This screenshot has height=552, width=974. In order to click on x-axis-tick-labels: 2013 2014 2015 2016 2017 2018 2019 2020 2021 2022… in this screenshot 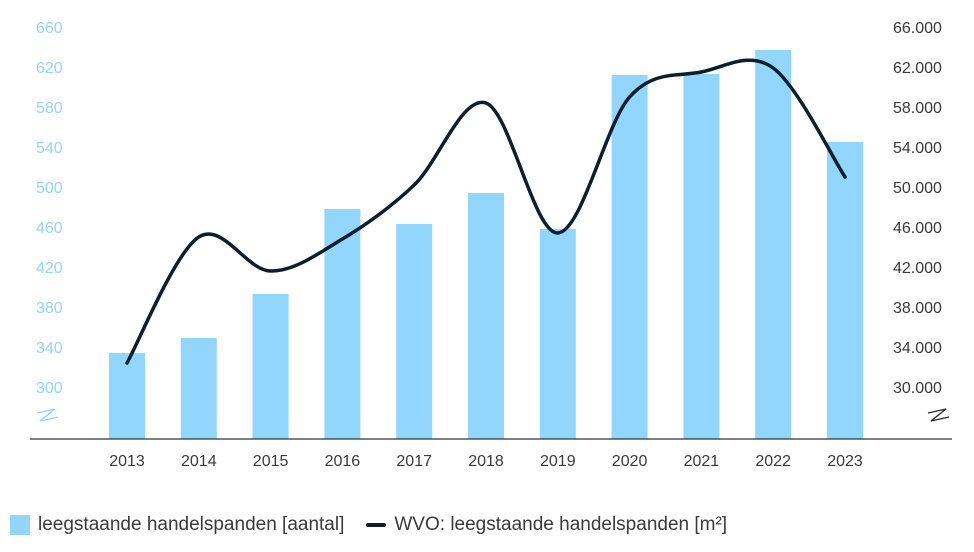, I will do `click(486, 461)`.